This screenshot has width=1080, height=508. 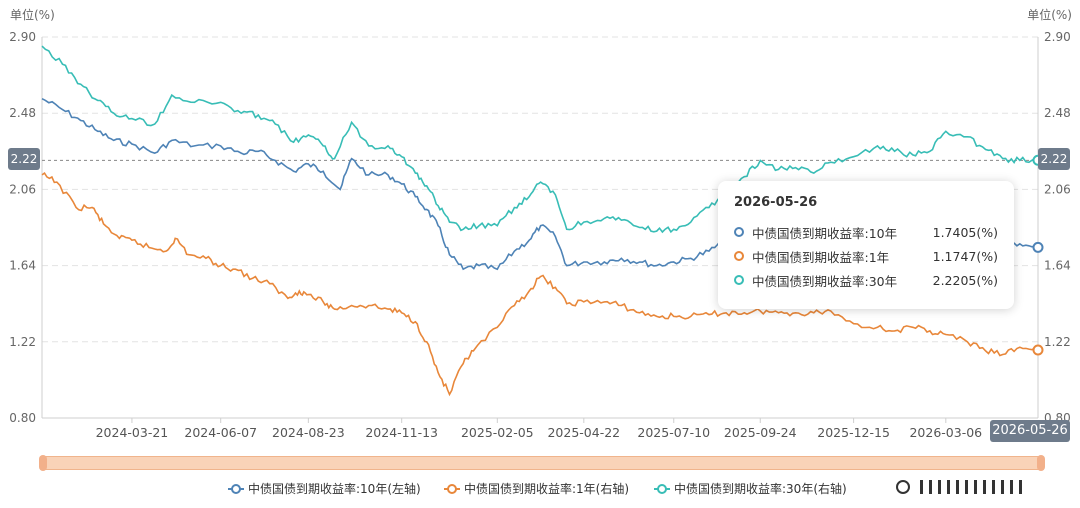 I want to click on x-tick-label: 2024-08-23, so click(x=308, y=432).